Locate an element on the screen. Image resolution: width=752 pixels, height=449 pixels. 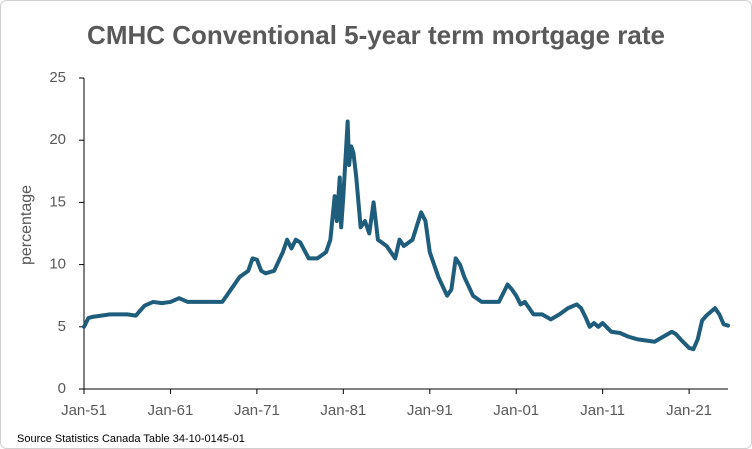
y-axis-label: percentage is located at coordinates (26, 225).